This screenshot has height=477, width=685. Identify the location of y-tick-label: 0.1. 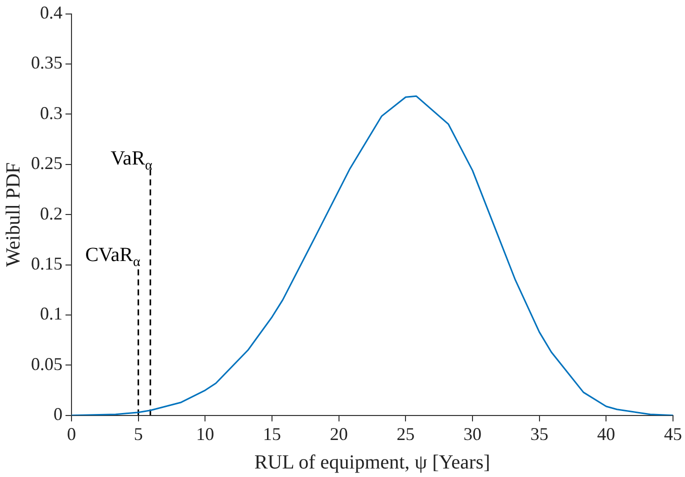
(51, 314).